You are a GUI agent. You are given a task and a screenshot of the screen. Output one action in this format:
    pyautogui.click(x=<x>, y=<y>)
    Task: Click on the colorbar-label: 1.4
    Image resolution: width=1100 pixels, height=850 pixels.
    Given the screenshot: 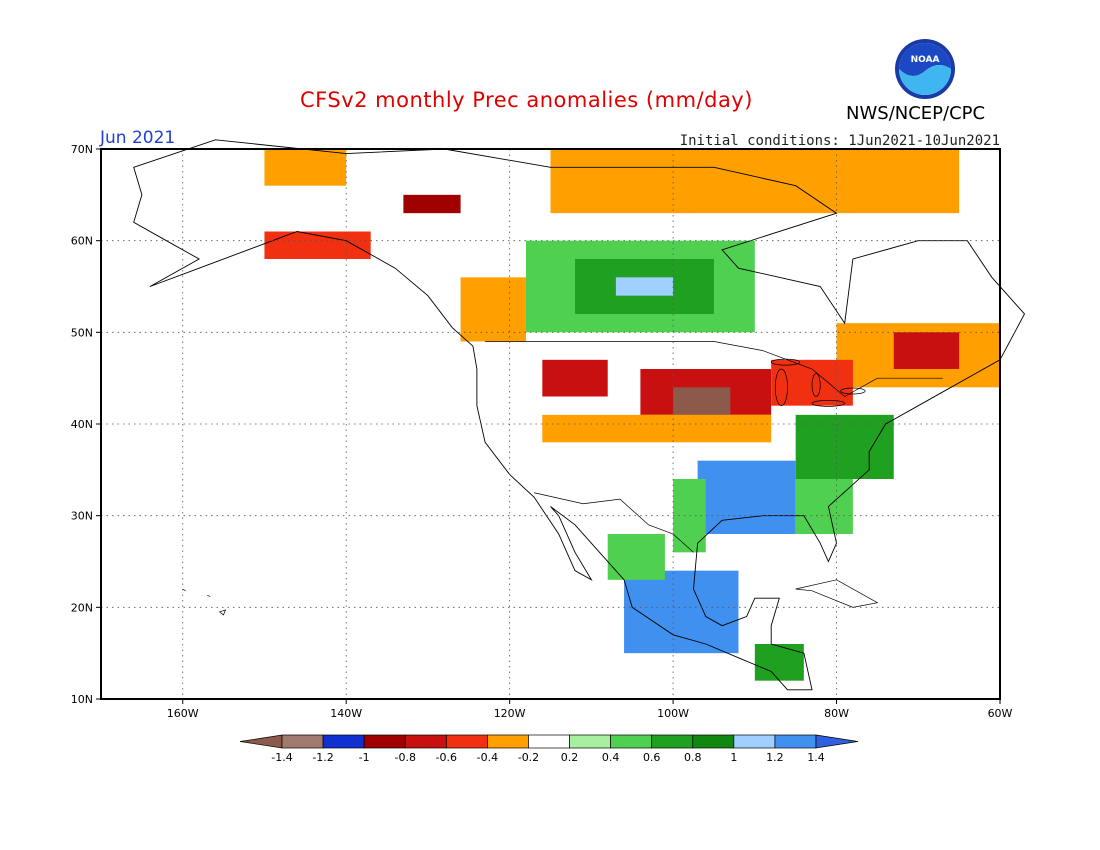 What is the action you would take?
    pyautogui.click(x=816, y=757)
    